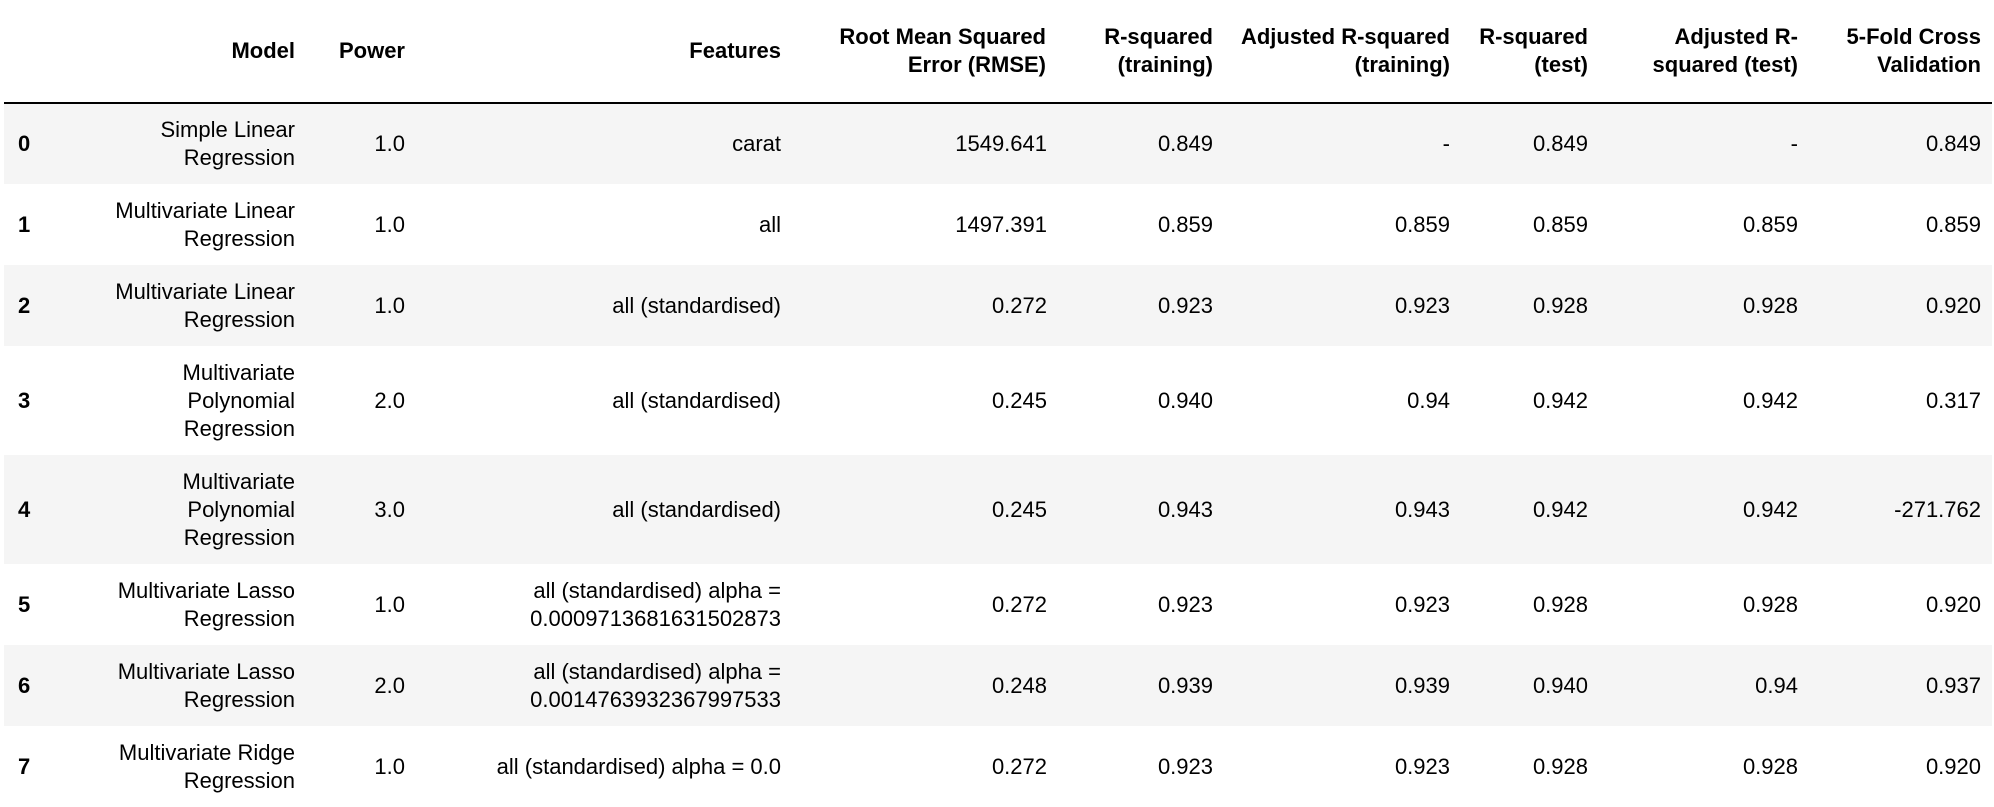 This screenshot has width=1994, height=807. I want to click on cell-adj-r2-test: 0.859, so click(1770, 224).